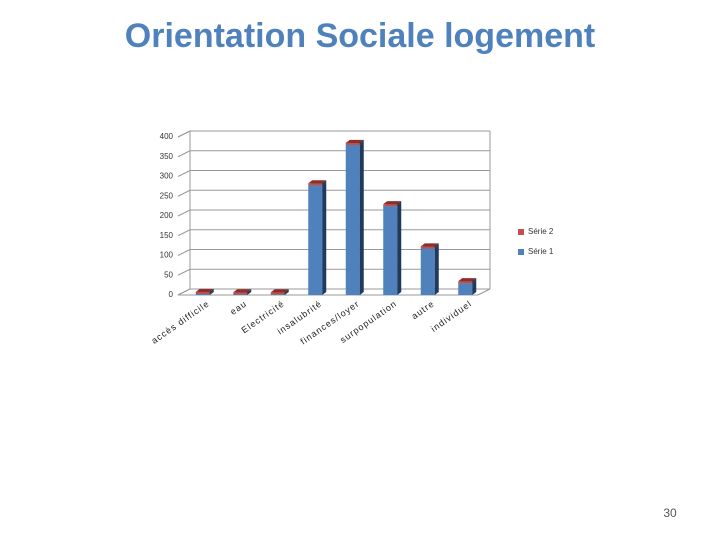  What do you see at coordinates (167, 136) in the screenshot?
I see `y-tick-label: 400` at bounding box center [167, 136].